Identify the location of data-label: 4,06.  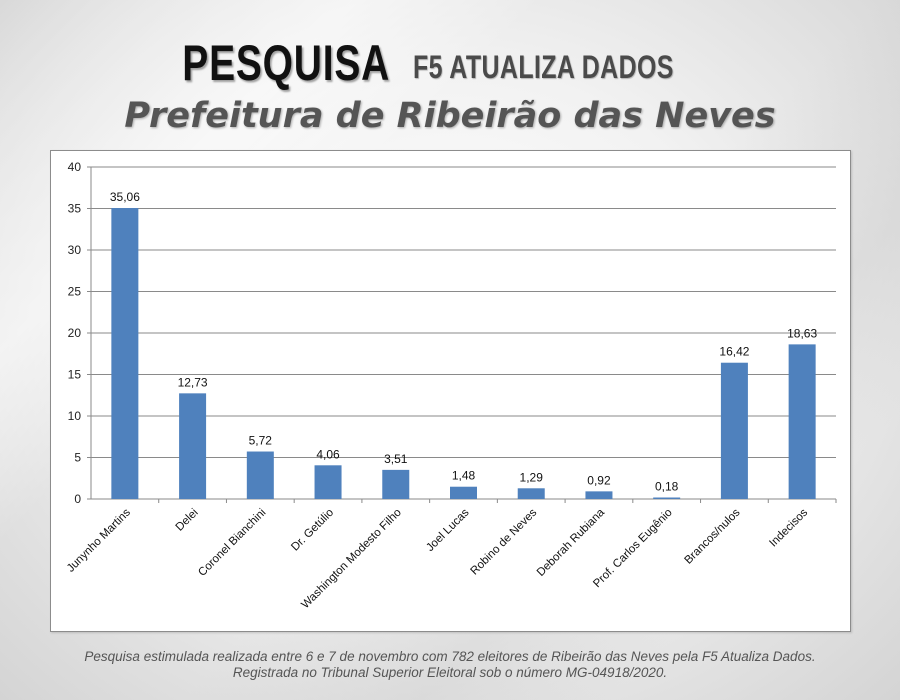
(328, 454).